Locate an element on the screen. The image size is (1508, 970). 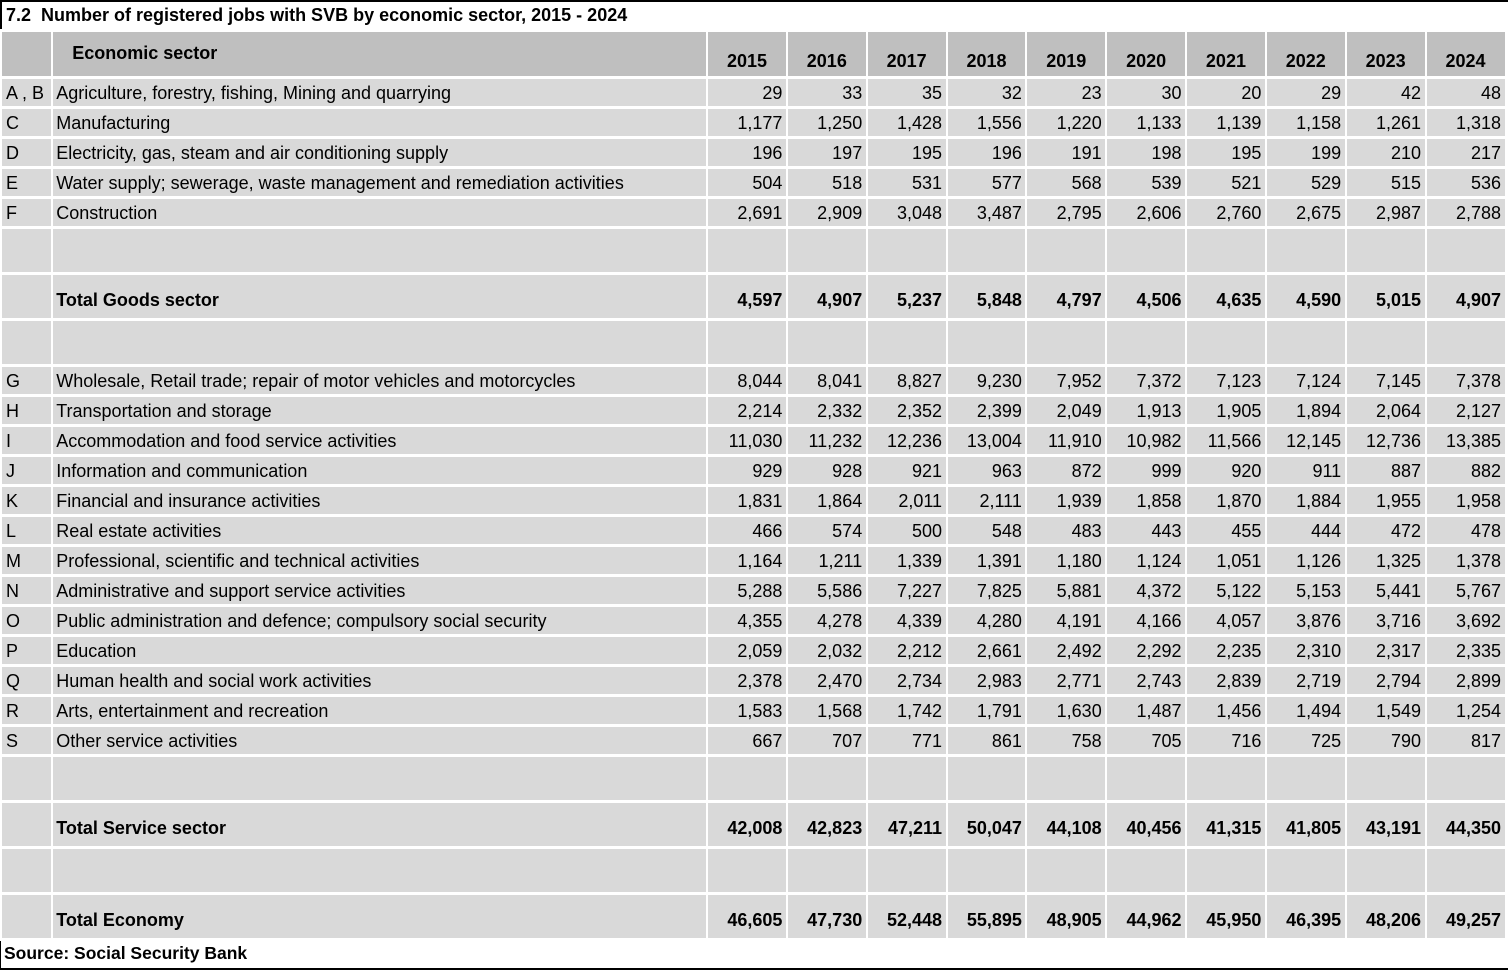
sector-name-cell: Financial and insurance activities is located at coordinates (380, 500).